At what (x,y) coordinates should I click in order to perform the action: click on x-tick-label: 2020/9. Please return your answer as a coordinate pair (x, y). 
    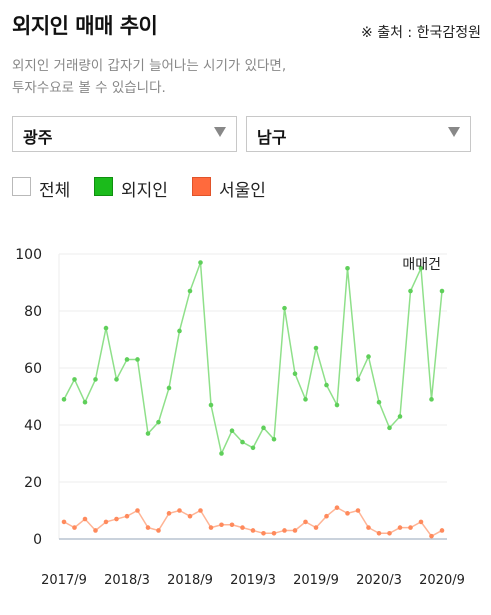
    Looking at the image, I should click on (442, 580).